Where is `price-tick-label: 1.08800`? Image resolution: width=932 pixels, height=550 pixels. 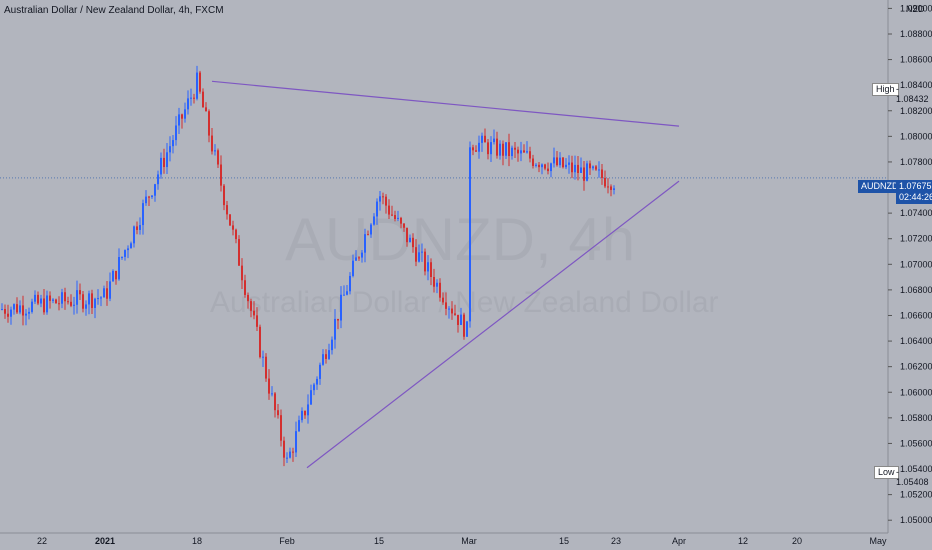 price-tick-label: 1.08800 is located at coordinates (916, 34).